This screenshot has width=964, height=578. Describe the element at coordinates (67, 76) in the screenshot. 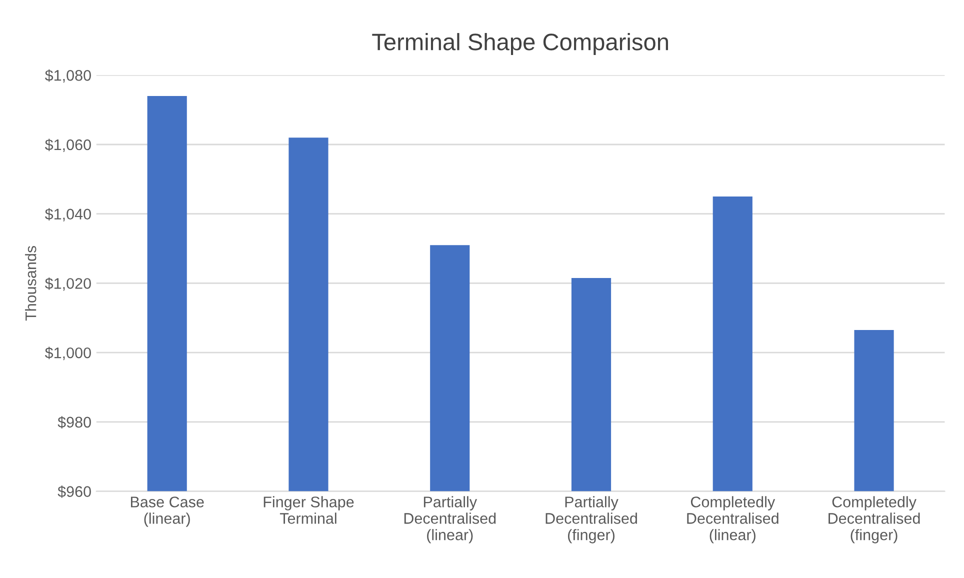

I see `y-tick-label: $1,080` at that location.